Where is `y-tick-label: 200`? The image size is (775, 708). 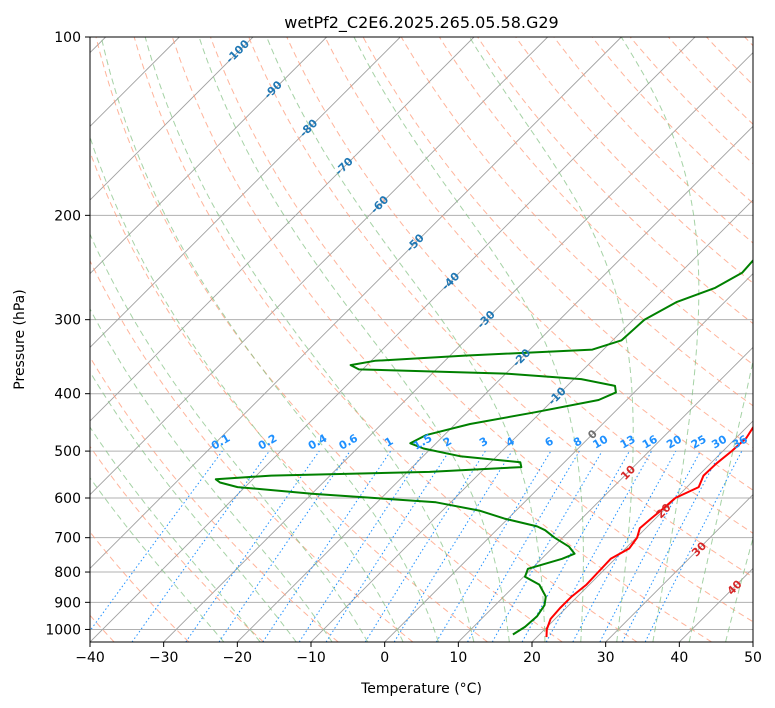
y-tick-label: 200 is located at coordinates (67, 216).